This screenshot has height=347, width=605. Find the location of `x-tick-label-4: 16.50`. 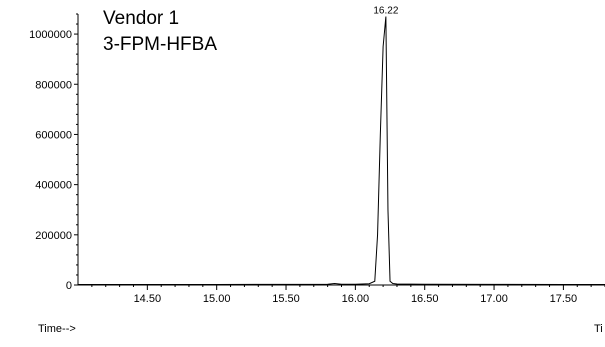

x-tick-label-4: 16.50 is located at coordinates (425, 299).